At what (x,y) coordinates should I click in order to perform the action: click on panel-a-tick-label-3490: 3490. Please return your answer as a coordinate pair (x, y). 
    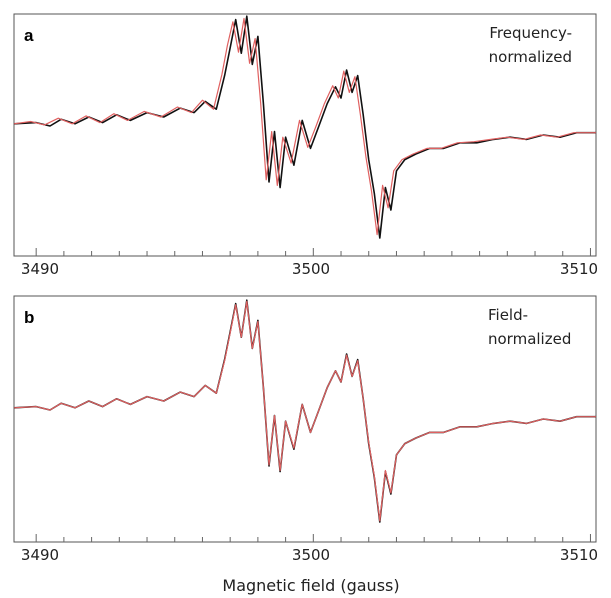
    Looking at the image, I should click on (40, 269).